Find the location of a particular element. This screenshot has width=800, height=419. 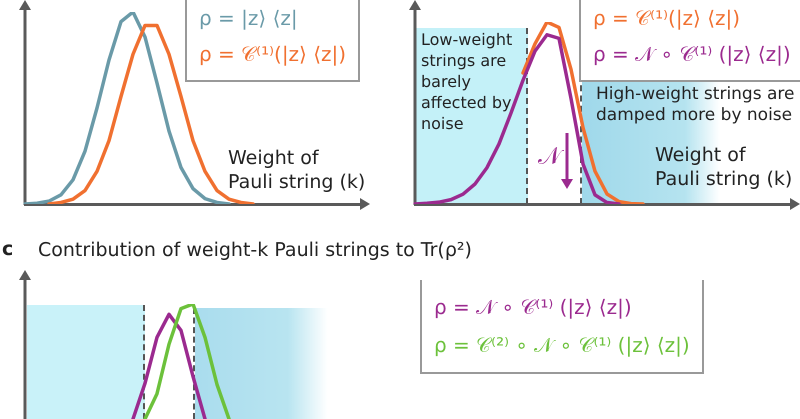

annotation: High-weight strings are damped more by noise is located at coordinates (696, 105).